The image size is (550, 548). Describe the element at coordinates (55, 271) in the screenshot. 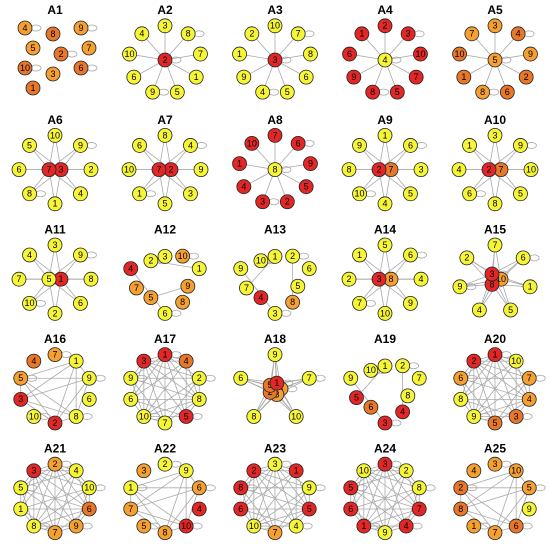

I see `network-panel: A11 3 9 8 6 2 10 7 4 15` at that location.